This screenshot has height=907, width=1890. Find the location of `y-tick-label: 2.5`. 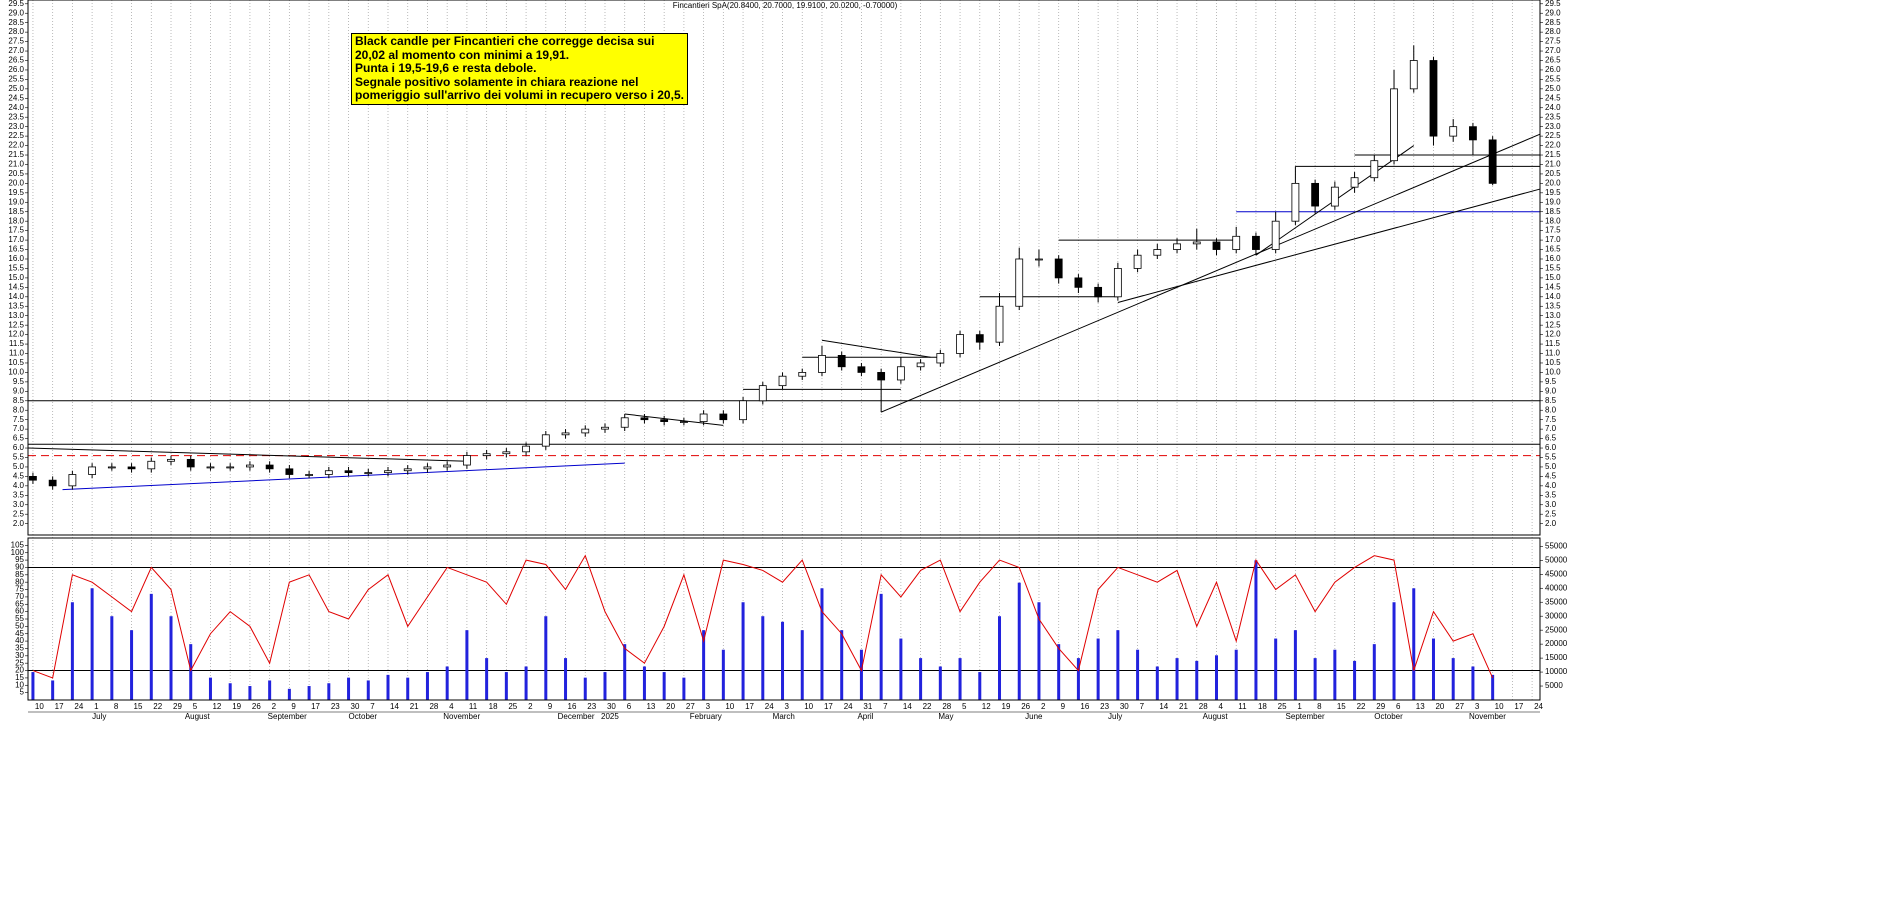

y-tick-label: 2.5 is located at coordinates (1551, 513).